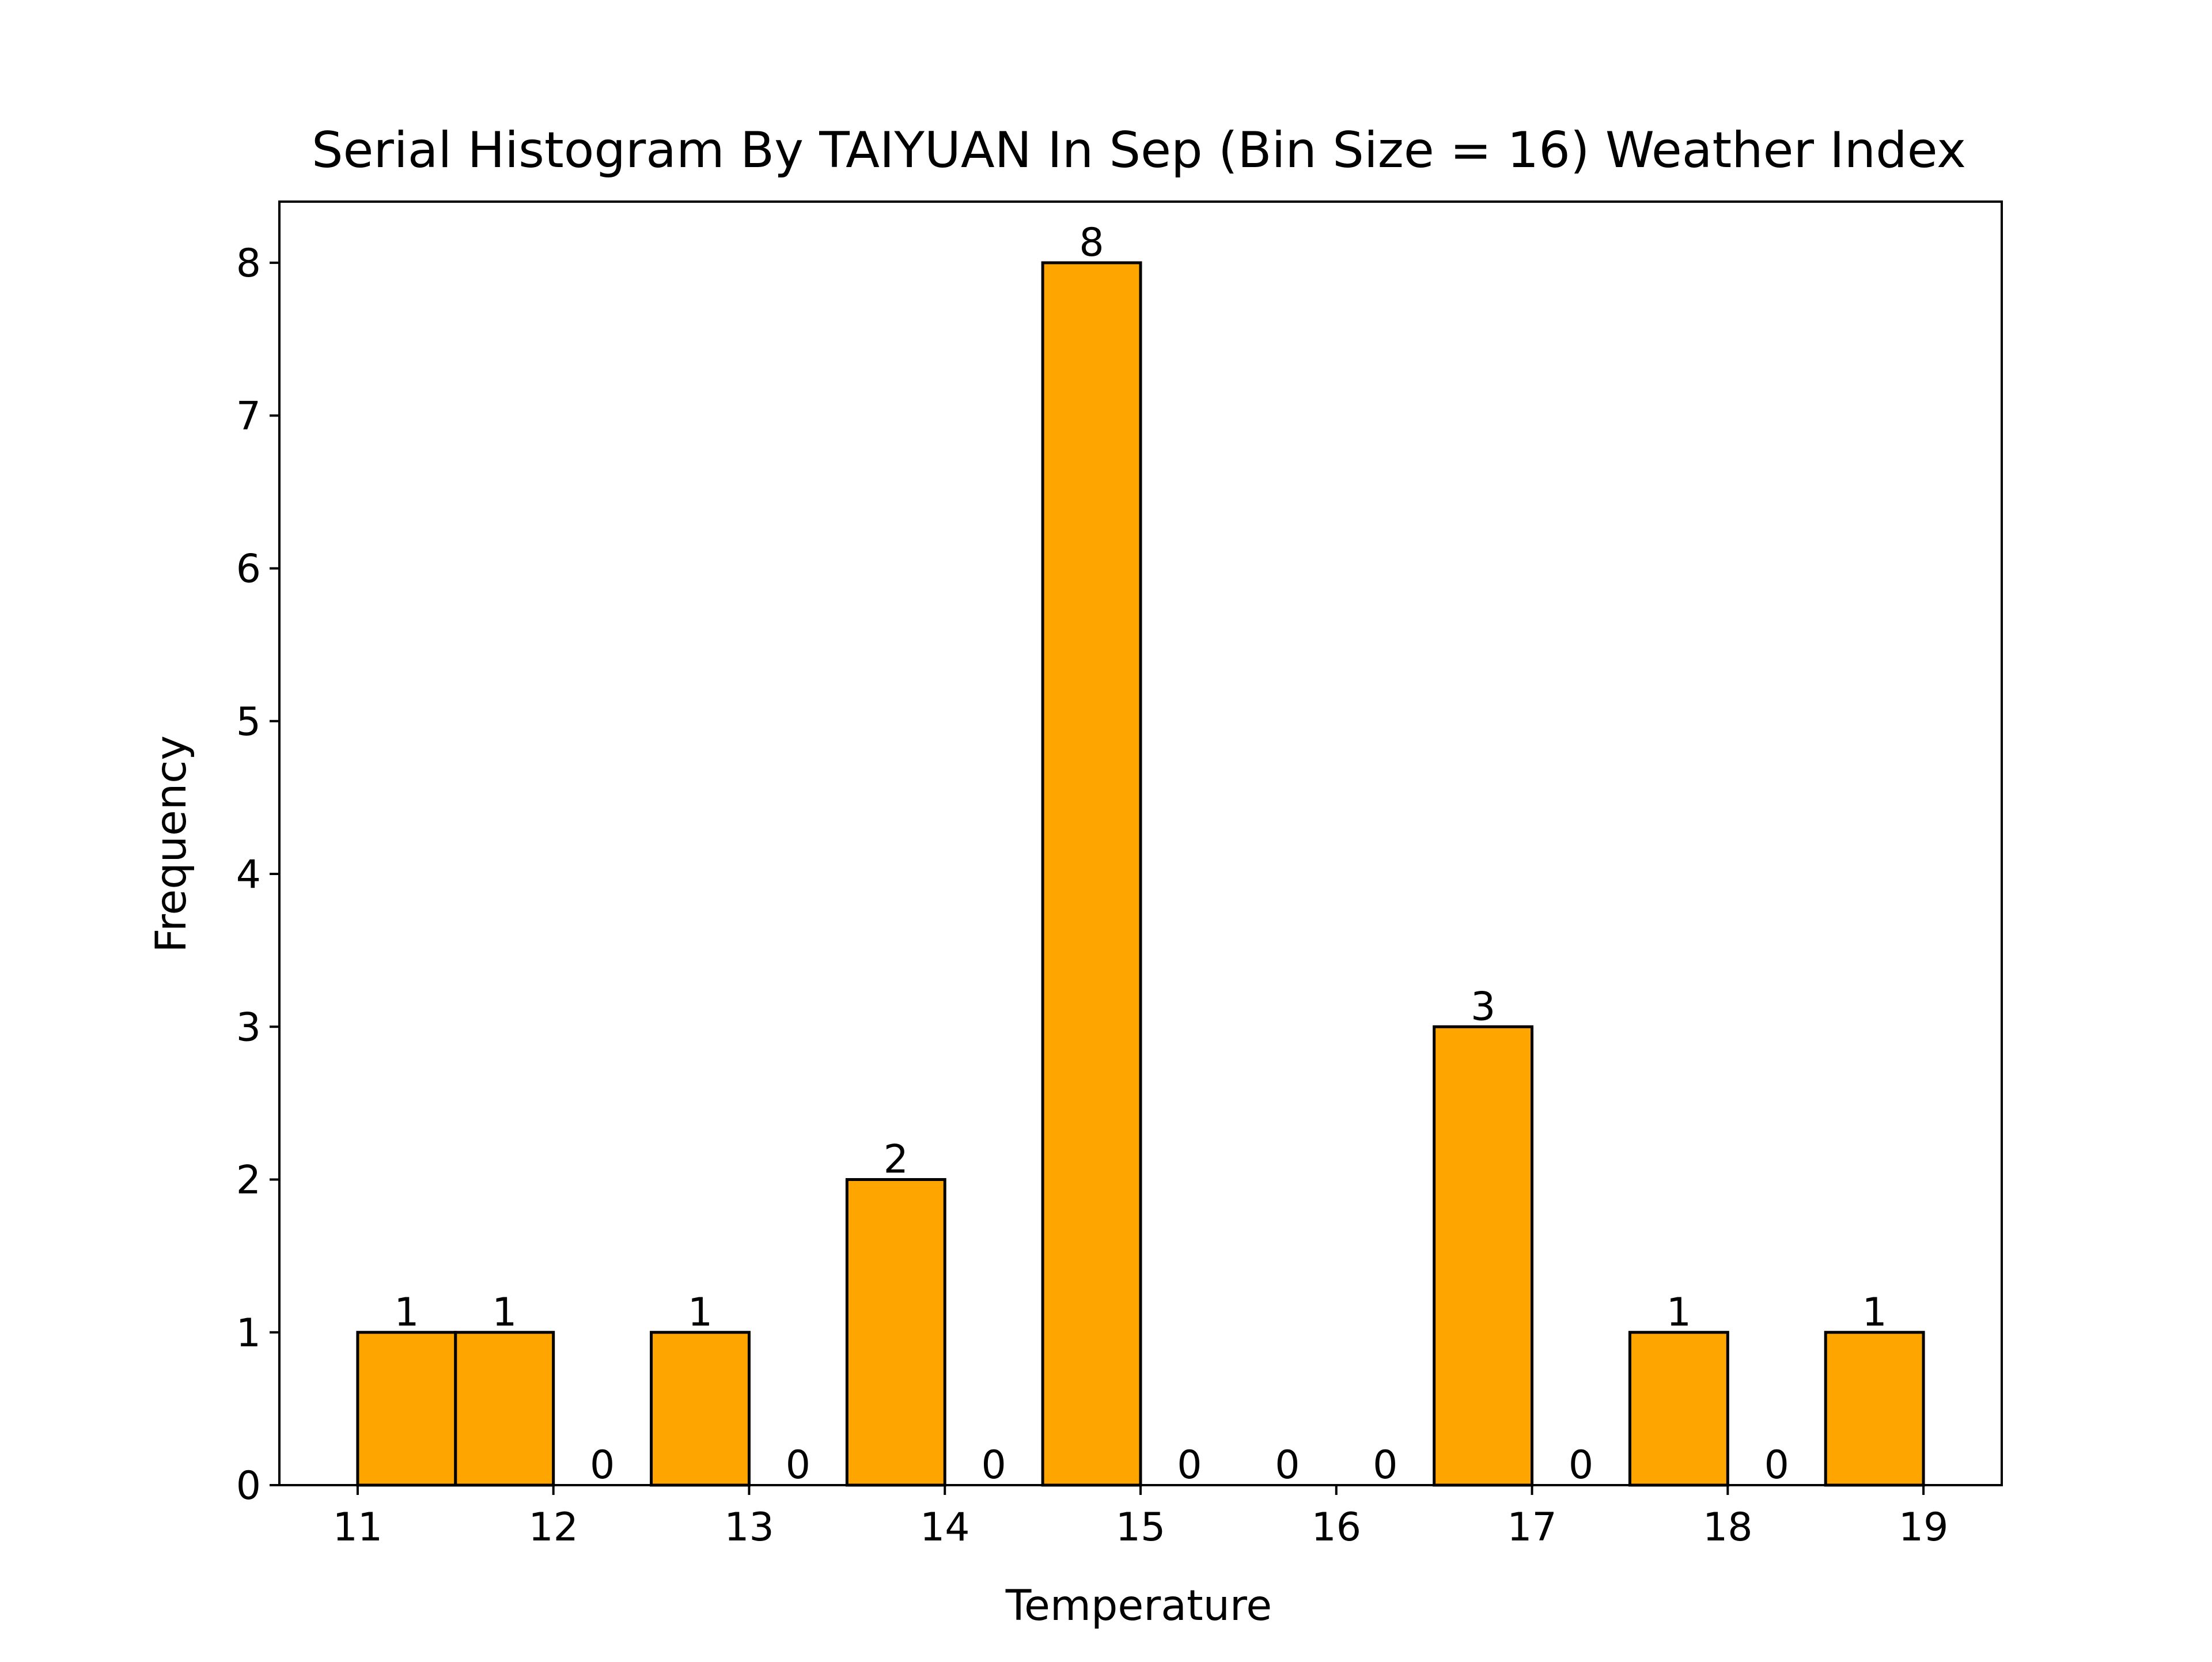  I want to click on x-tick-label: 17, so click(1532, 1528).